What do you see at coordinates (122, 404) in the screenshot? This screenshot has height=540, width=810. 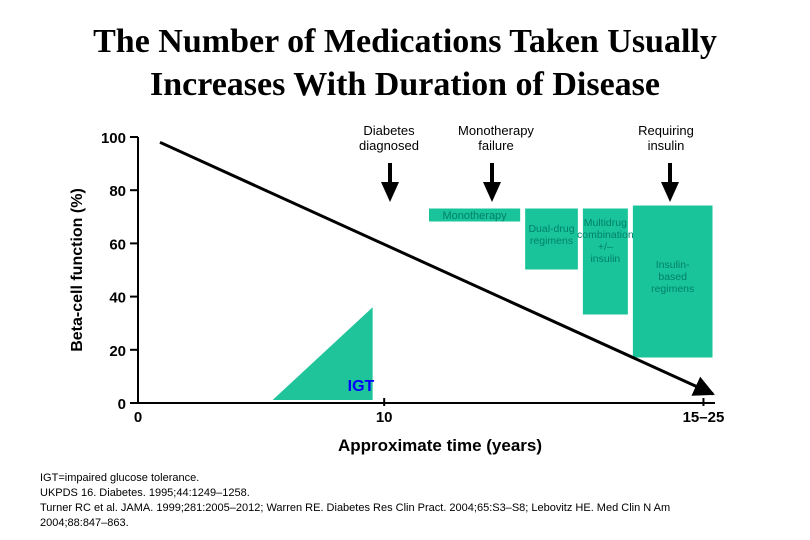 I see `y-tick-label: 0` at bounding box center [122, 404].